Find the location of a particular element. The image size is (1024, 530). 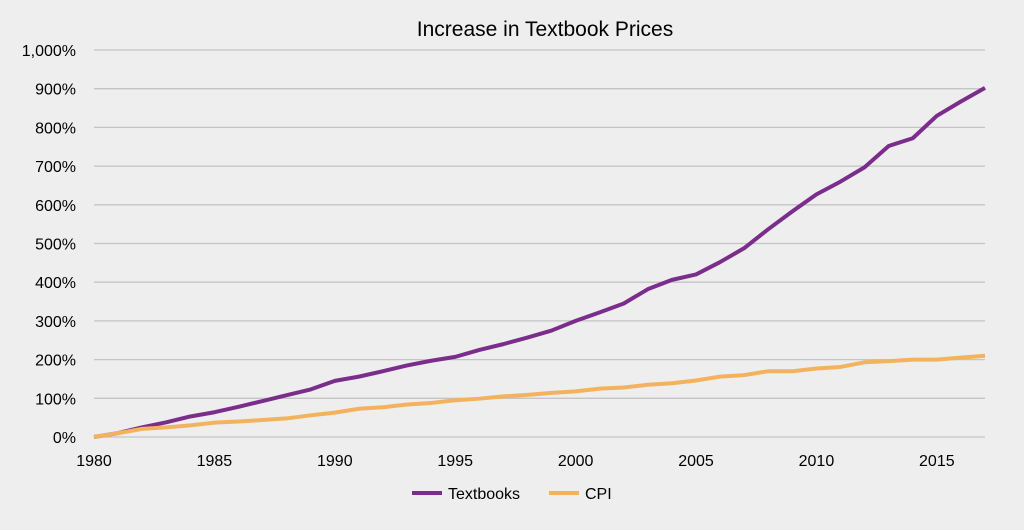

legend: Textbooks CPI is located at coordinates (512, 494).